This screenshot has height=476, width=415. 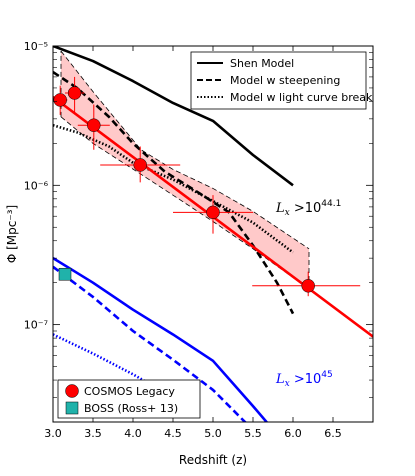 What do you see at coordinates (301, 97) in the screenshot?
I see `legend-label-lightcurve: Model w light curve break` at bounding box center [301, 97].